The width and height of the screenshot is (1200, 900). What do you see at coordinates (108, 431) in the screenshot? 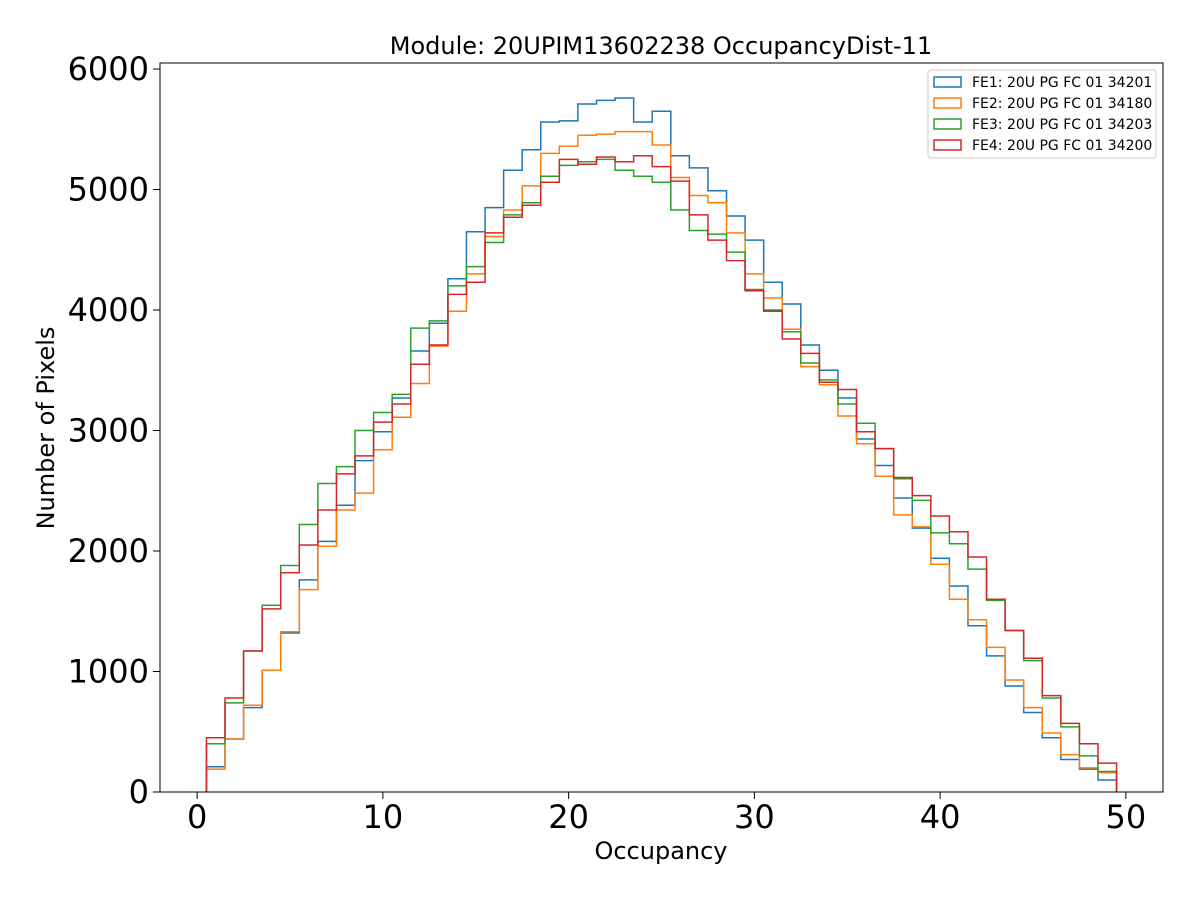
I see `y-tick-label: 3000` at bounding box center [108, 431].